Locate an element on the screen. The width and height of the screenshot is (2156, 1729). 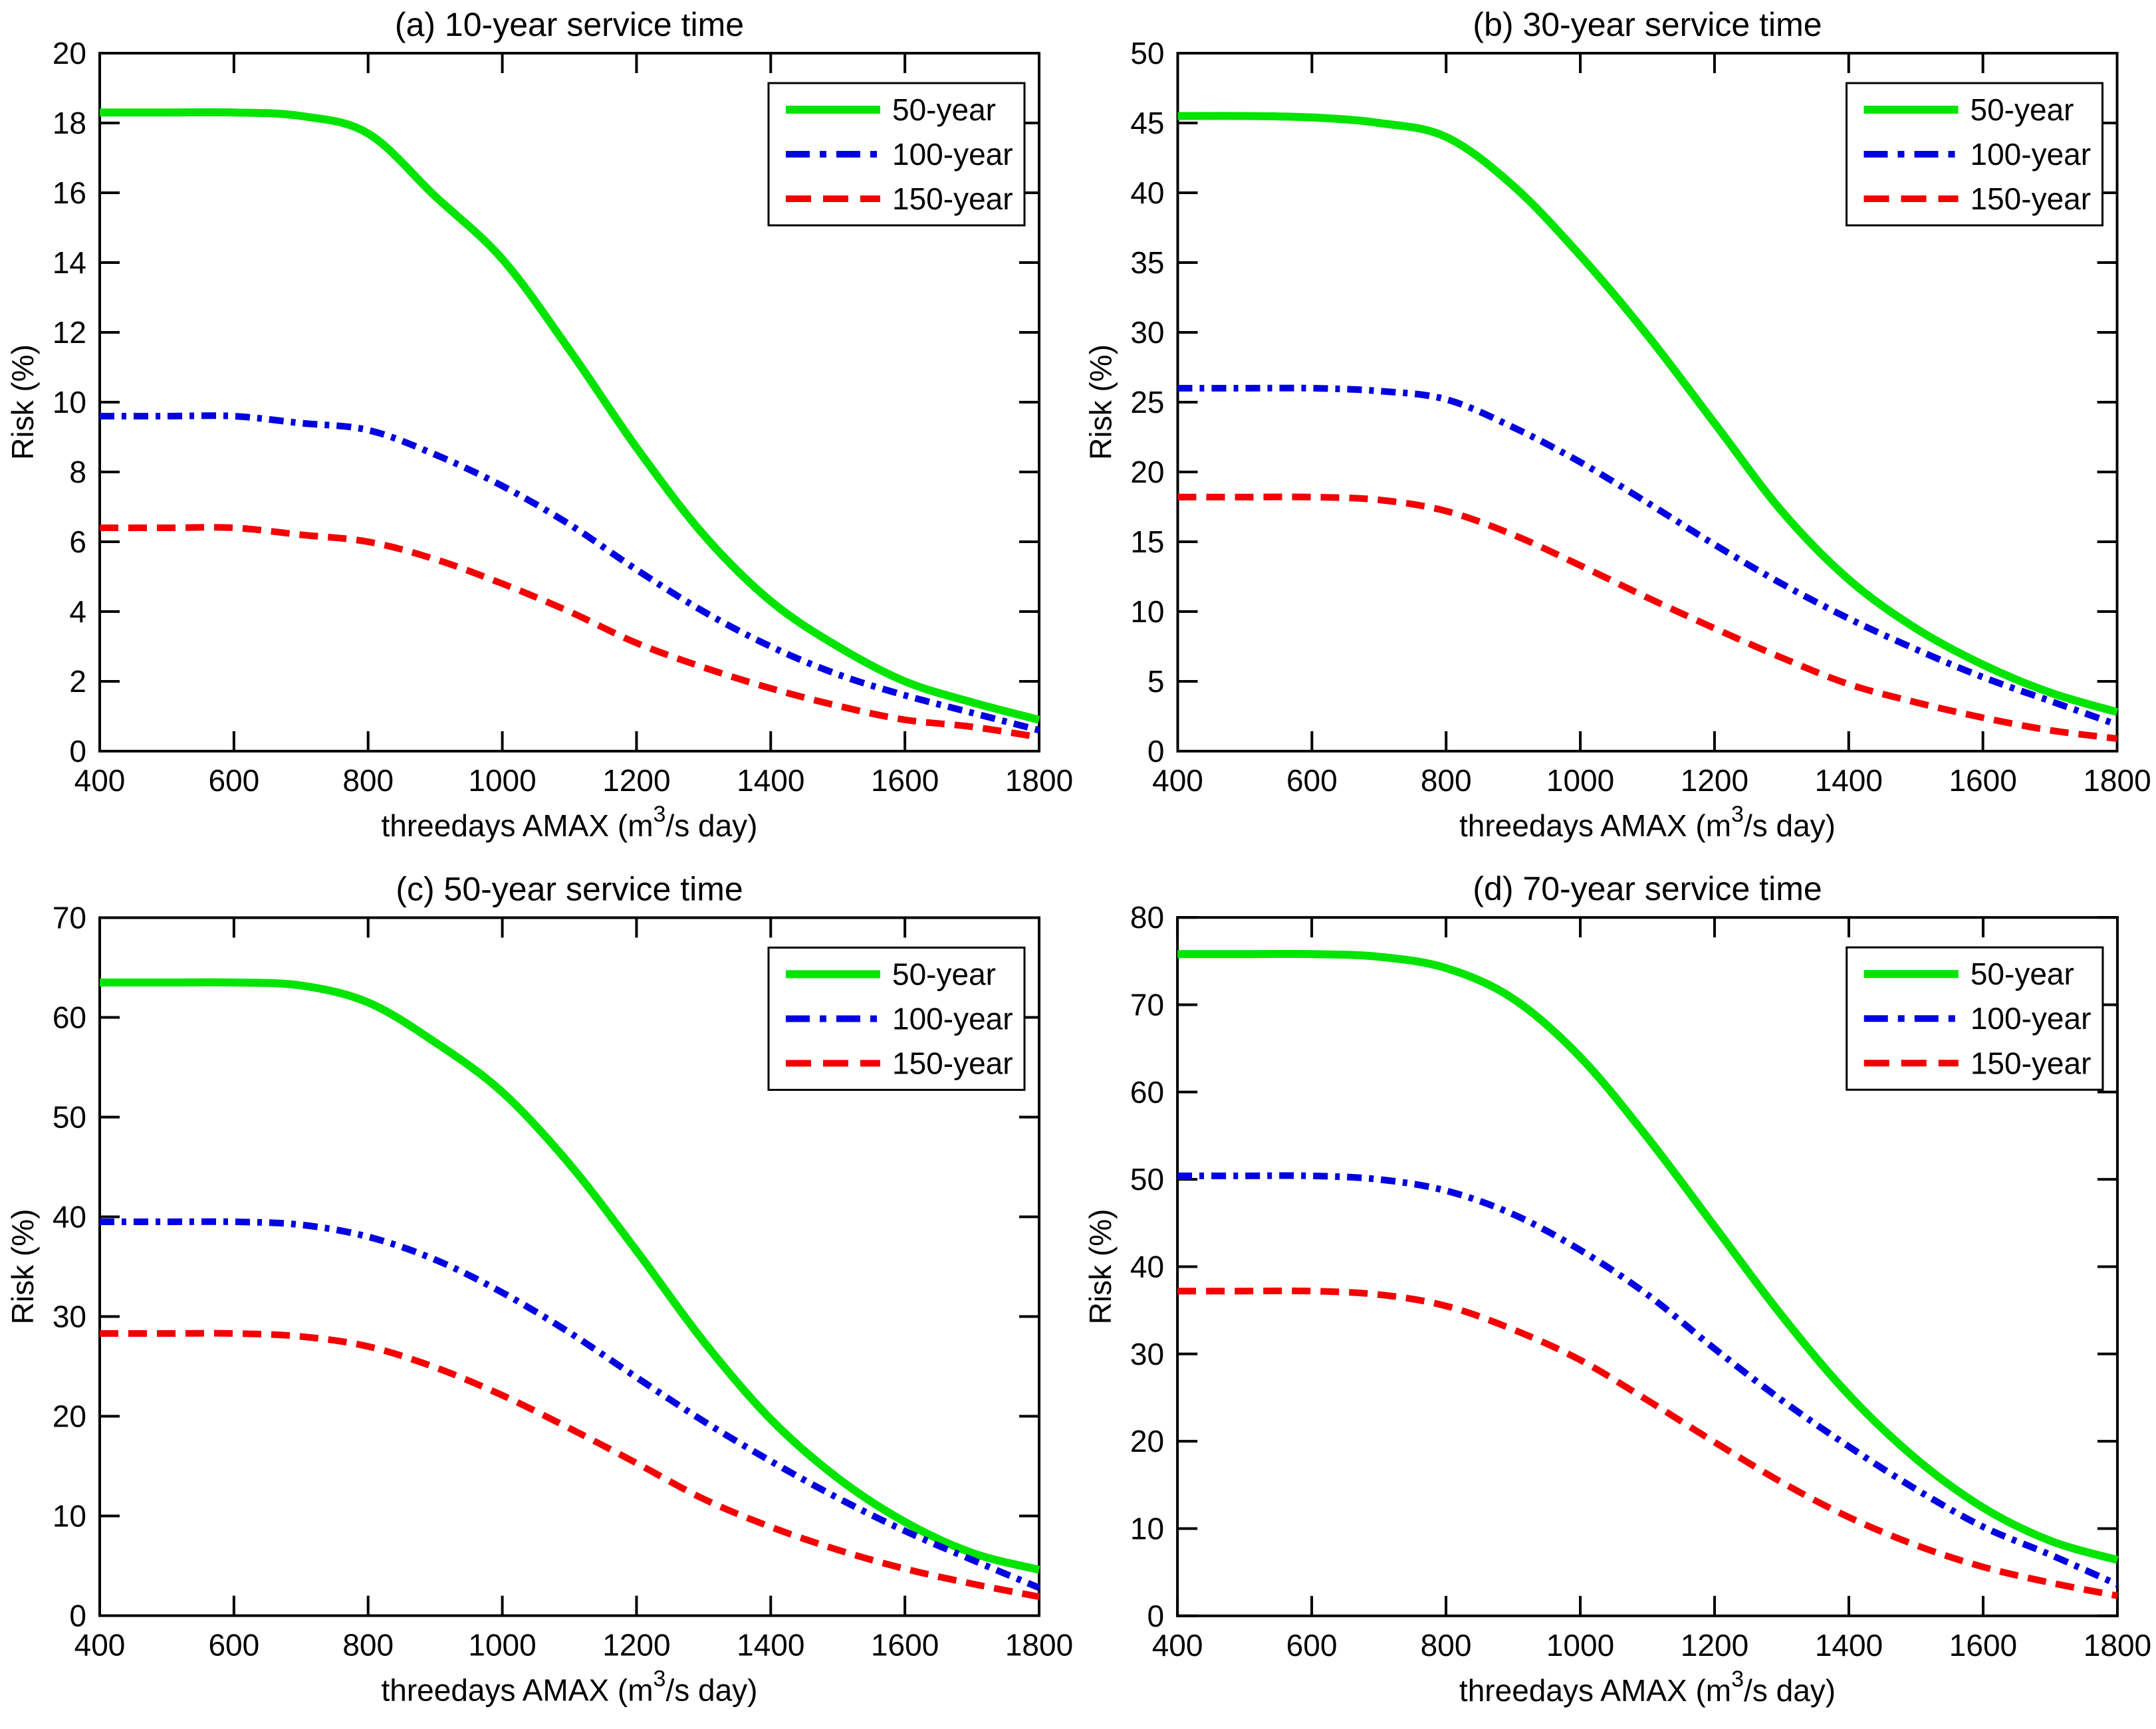
y-tick-label: 4 is located at coordinates (78, 611).